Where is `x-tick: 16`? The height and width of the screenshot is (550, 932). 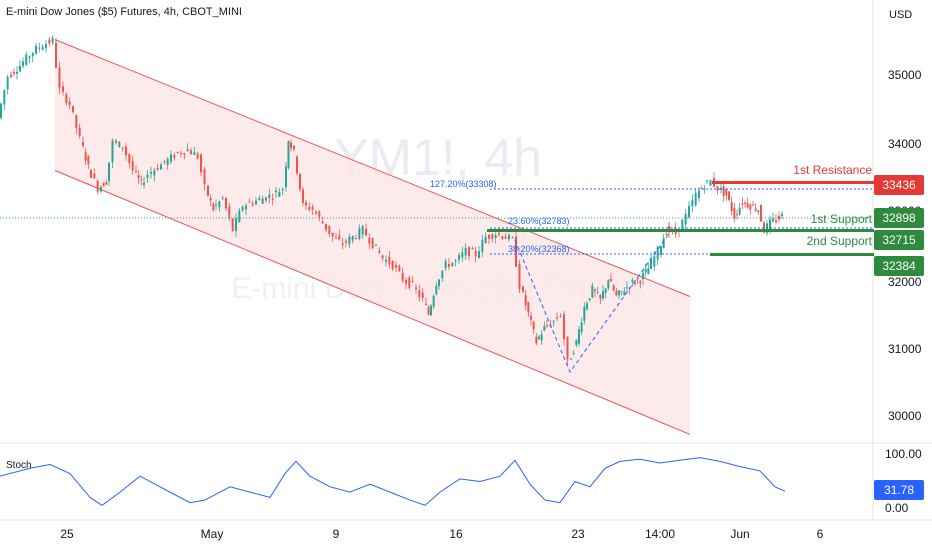
x-tick: 16 is located at coordinates (456, 534).